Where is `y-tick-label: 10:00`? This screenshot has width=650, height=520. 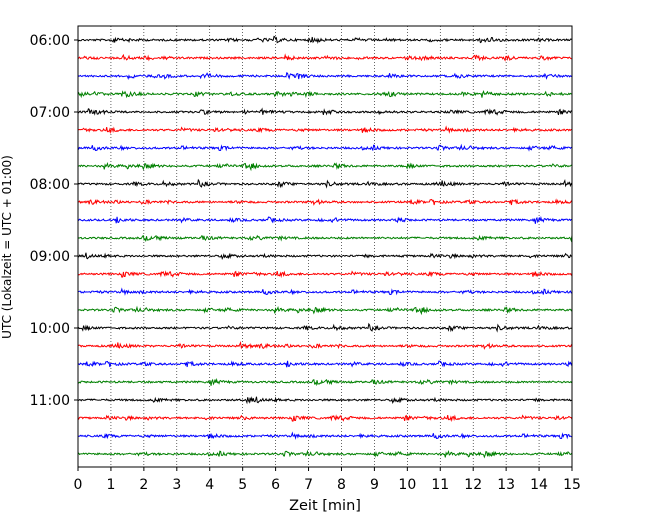
y-tick-label: 10:00 is located at coordinates (50, 329).